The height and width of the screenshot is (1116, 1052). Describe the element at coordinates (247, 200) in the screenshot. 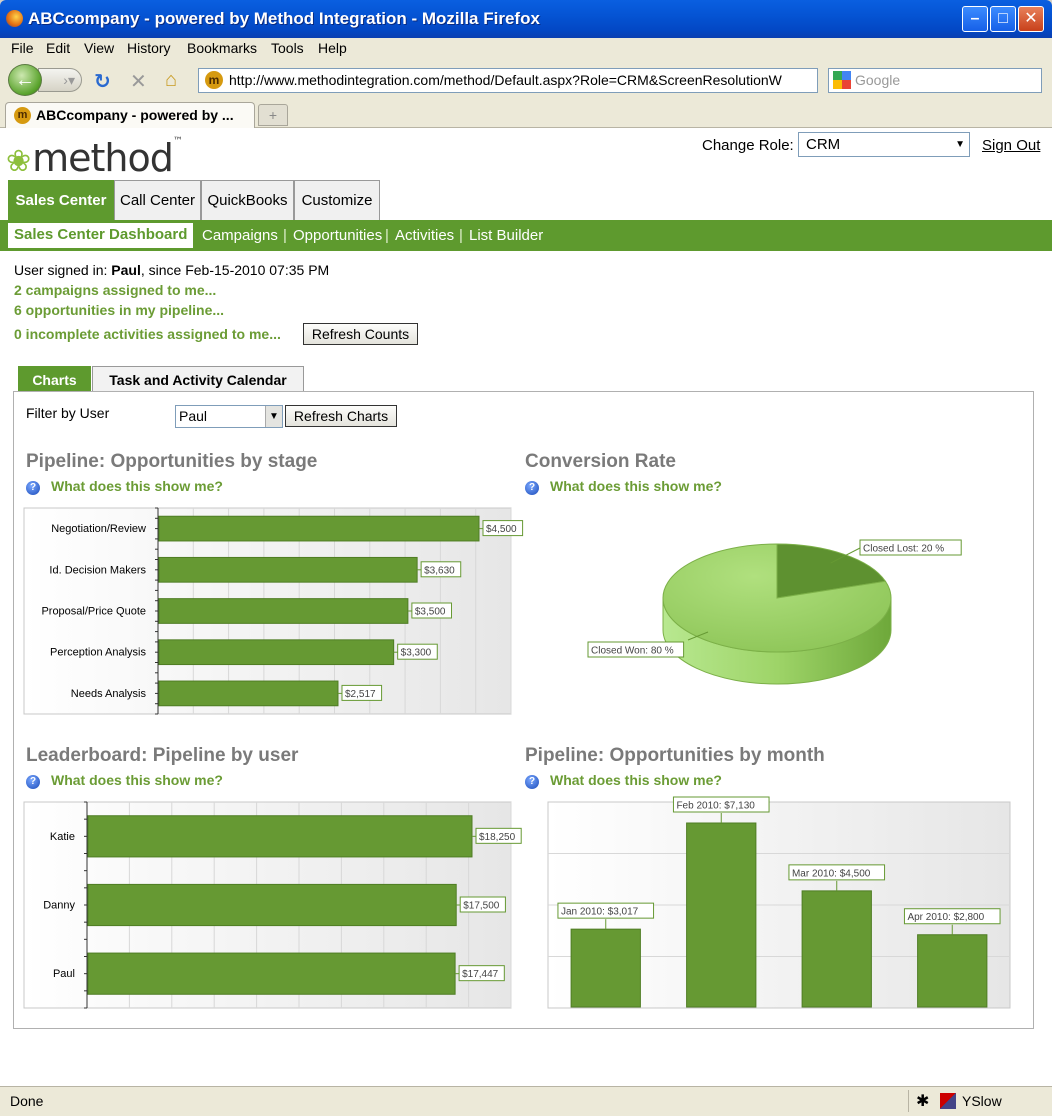

I see `tab-quickbooks: QuickBooks` at that location.